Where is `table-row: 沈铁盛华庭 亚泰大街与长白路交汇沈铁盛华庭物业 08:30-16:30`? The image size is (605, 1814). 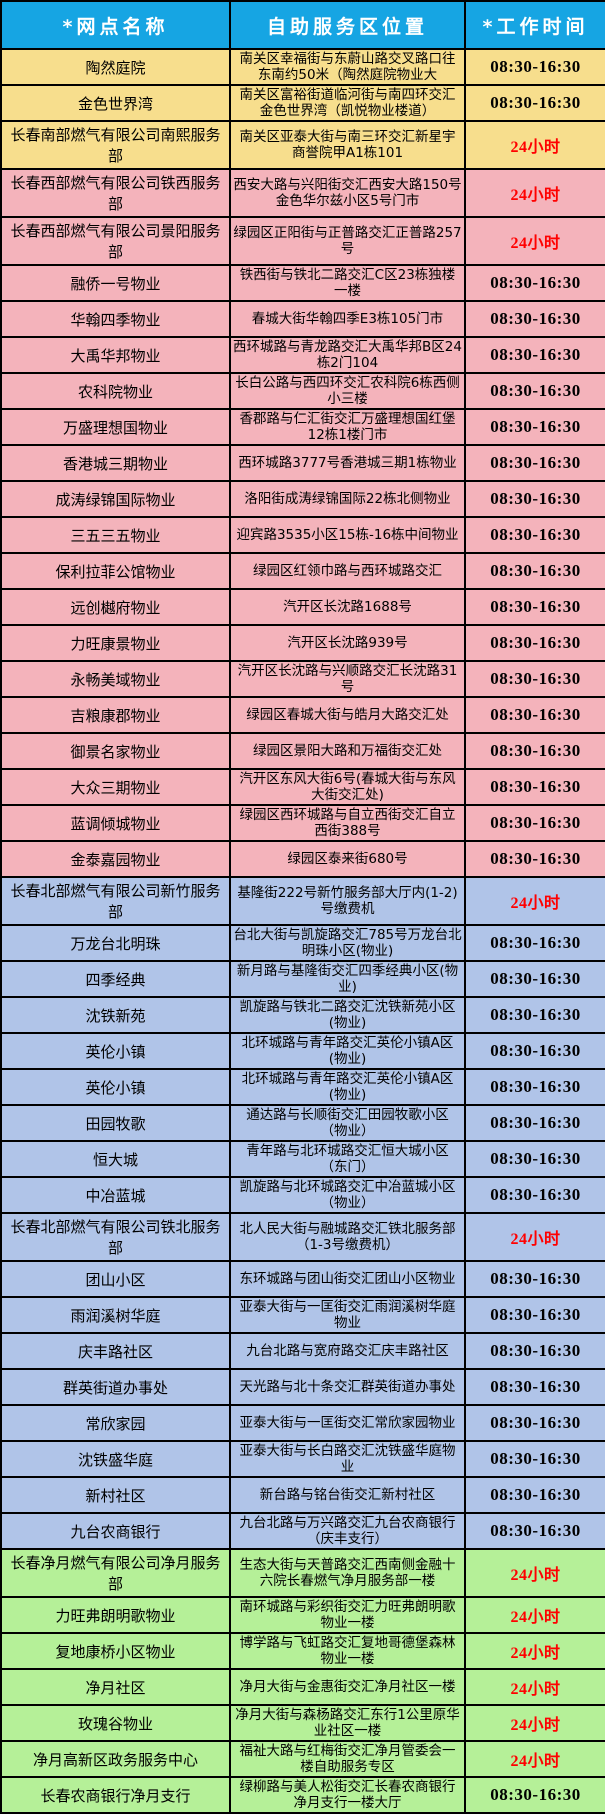
table-row: 沈铁盛华庭 亚泰大街与长白路交汇沈铁盛华庭物业 08:30-16:30 is located at coordinates (302, 1459).